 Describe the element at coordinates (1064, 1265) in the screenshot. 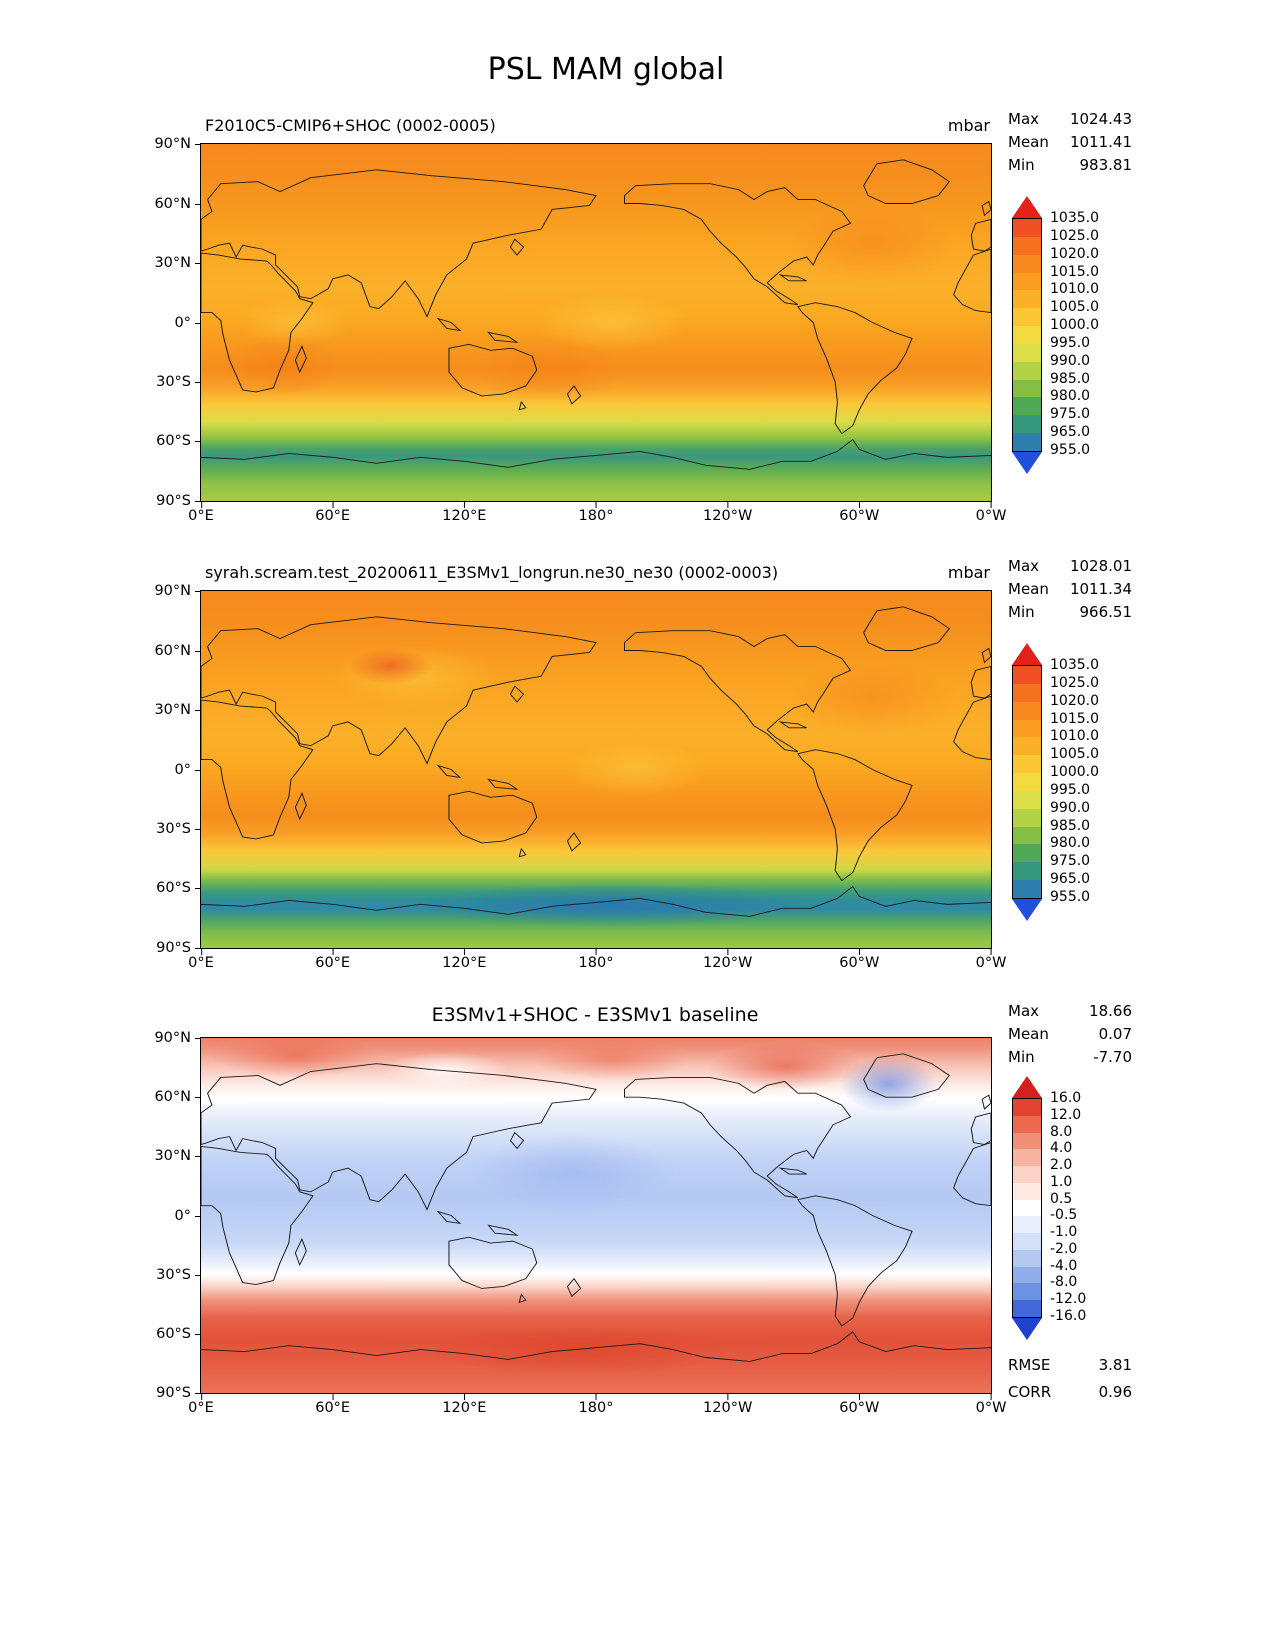

I see `colorbar-tick-label: -4.0` at that location.